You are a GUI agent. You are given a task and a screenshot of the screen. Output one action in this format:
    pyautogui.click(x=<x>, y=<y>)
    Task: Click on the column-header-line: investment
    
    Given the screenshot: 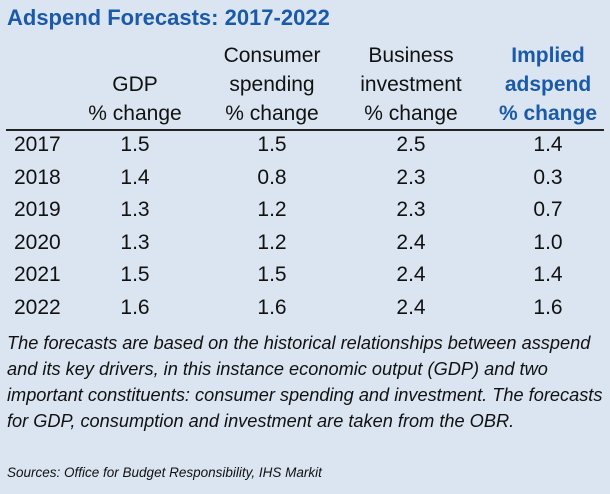 What is the action you would take?
    pyautogui.click(x=411, y=84)
    